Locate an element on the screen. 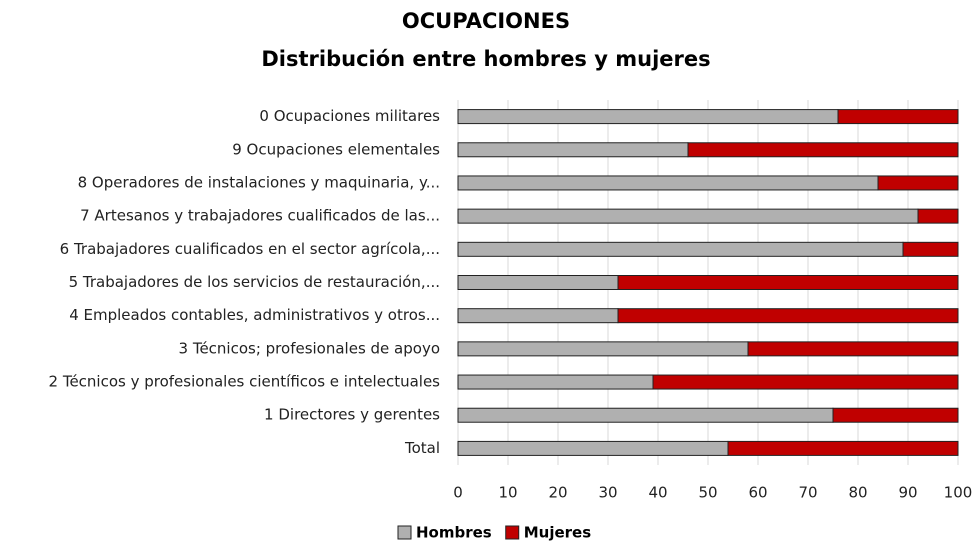 The image size is (973, 543). y-tick-label: 3 Técnicos; profesionales de apoyo is located at coordinates (309, 348).